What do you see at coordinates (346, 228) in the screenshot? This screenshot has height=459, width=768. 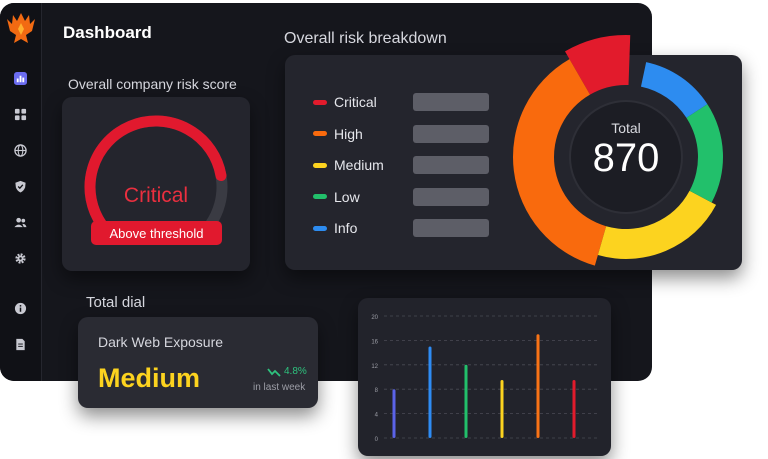 I see `legend-label: Info` at bounding box center [346, 228].